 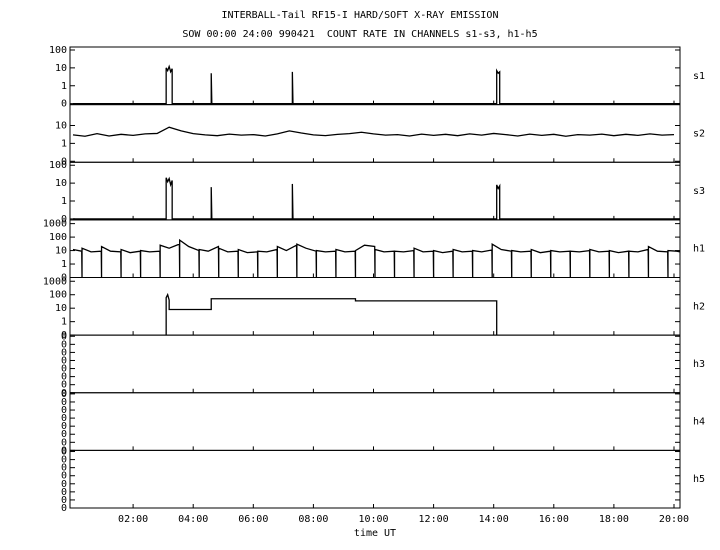 What do you see at coordinates (699, 364) in the screenshot?
I see `panel-label: h3` at bounding box center [699, 364].